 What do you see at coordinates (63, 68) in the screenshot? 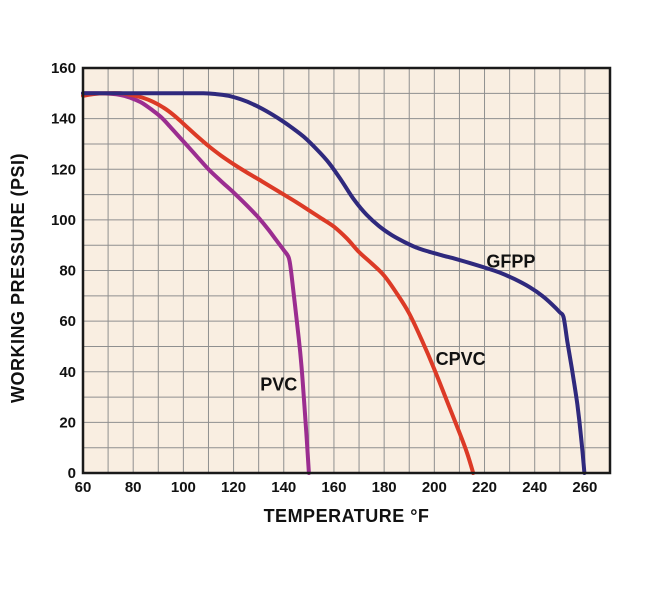
I see `y-tick-label: 160` at bounding box center [63, 68].